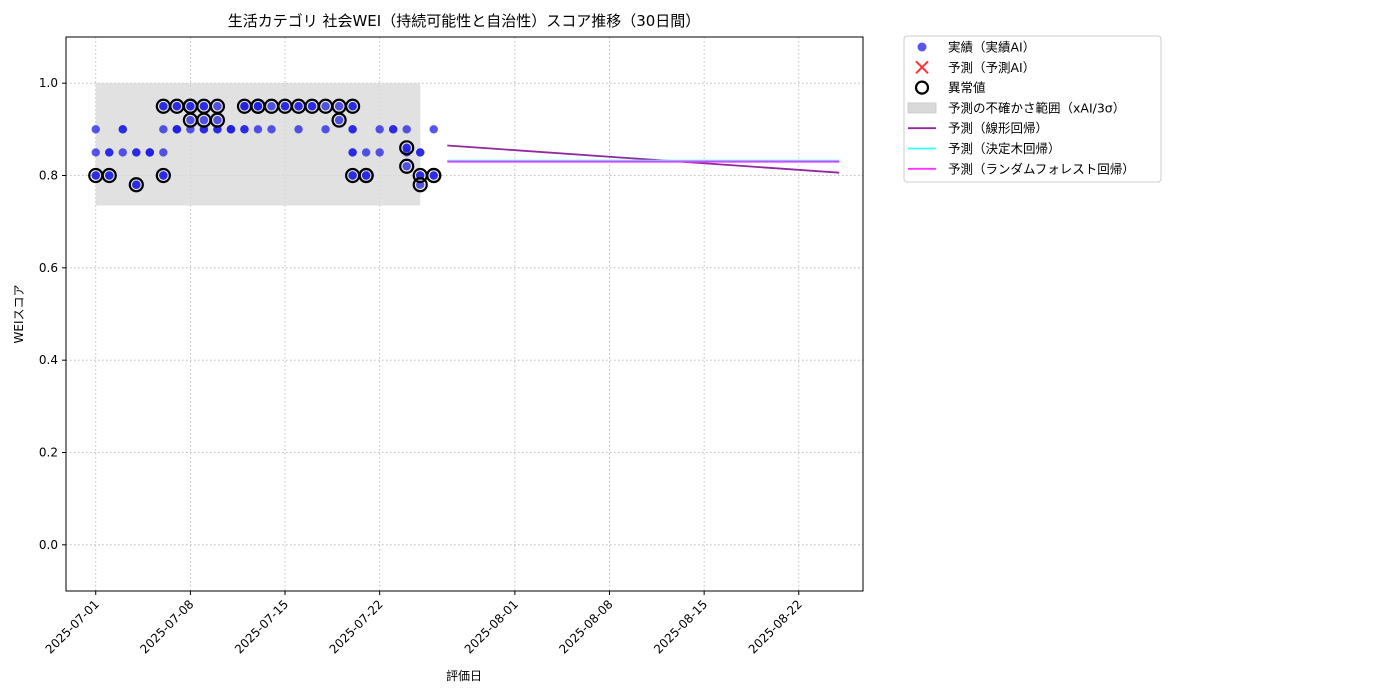  I want to click on outlier-markers-layer, so click(265, 145).